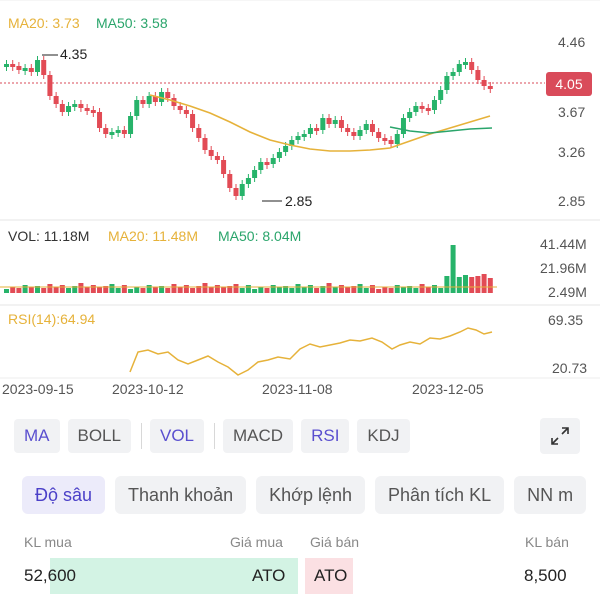 Image resolution: width=600 pixels, height=600 pixels. What do you see at coordinates (37, 436) in the screenshot?
I see `indicator-ma-button: MA` at bounding box center [37, 436].